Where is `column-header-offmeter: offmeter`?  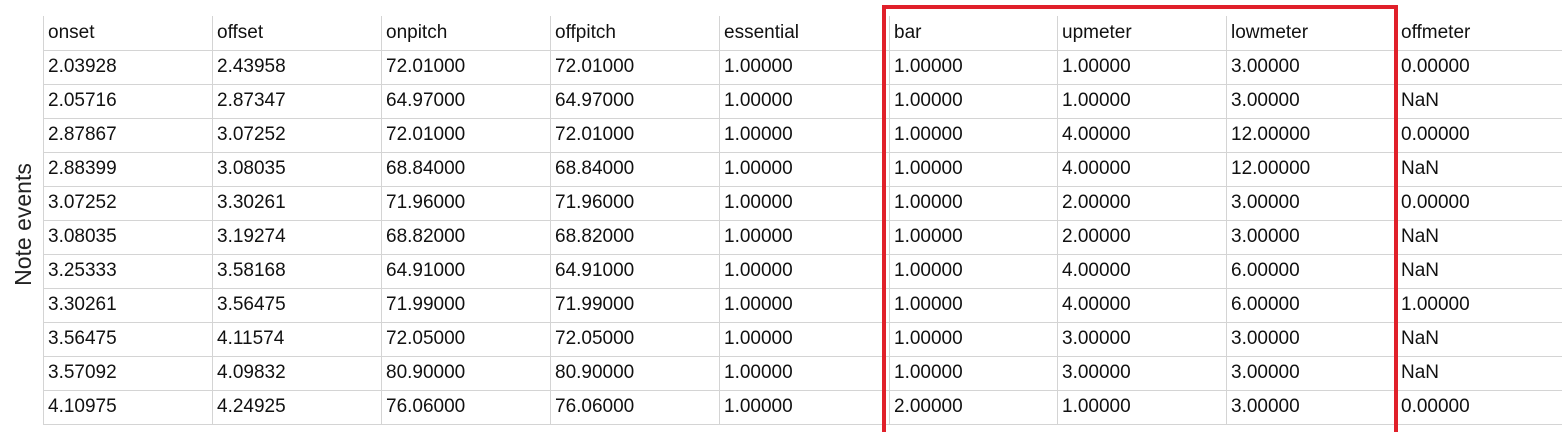
column-header-offmeter: offmeter is located at coordinates (1479, 33).